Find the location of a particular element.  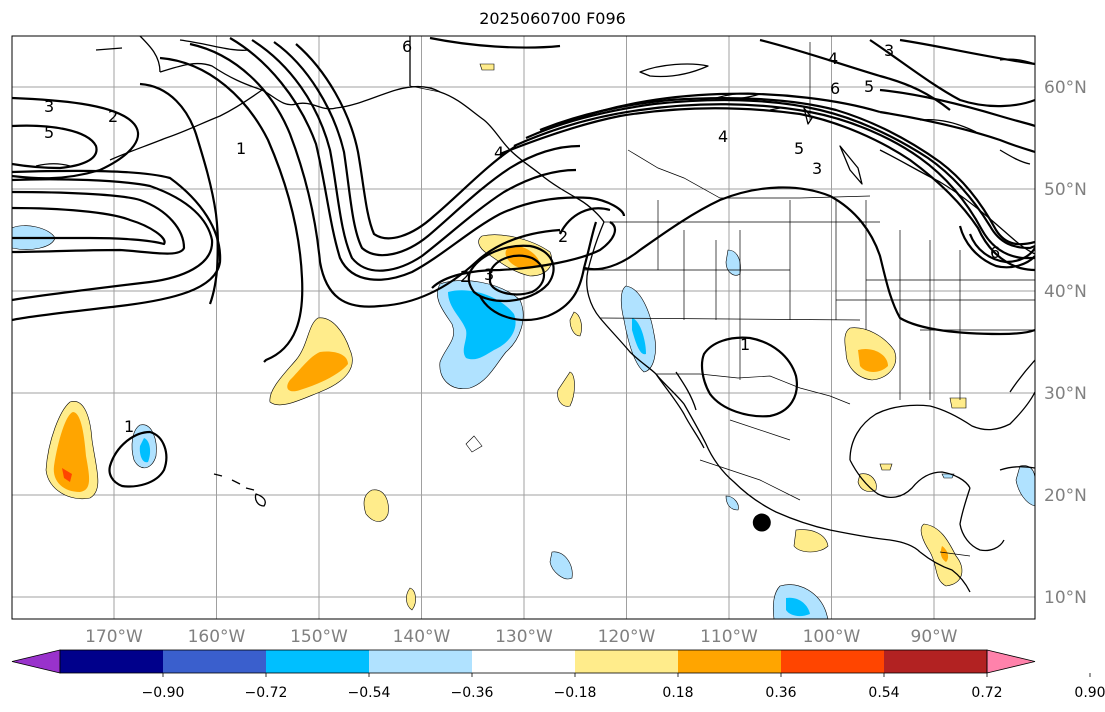

latitude-label: 60°N is located at coordinates (1065, 88).